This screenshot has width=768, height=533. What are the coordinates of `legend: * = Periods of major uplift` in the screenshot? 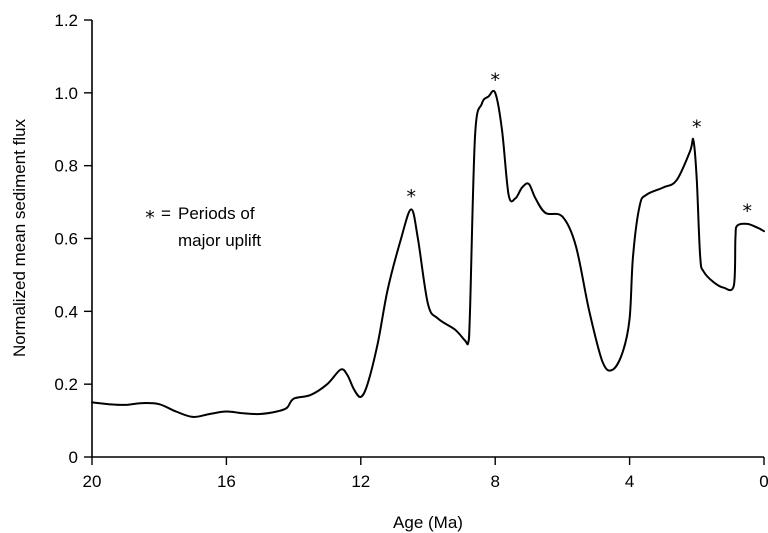 It's located at (203, 227).